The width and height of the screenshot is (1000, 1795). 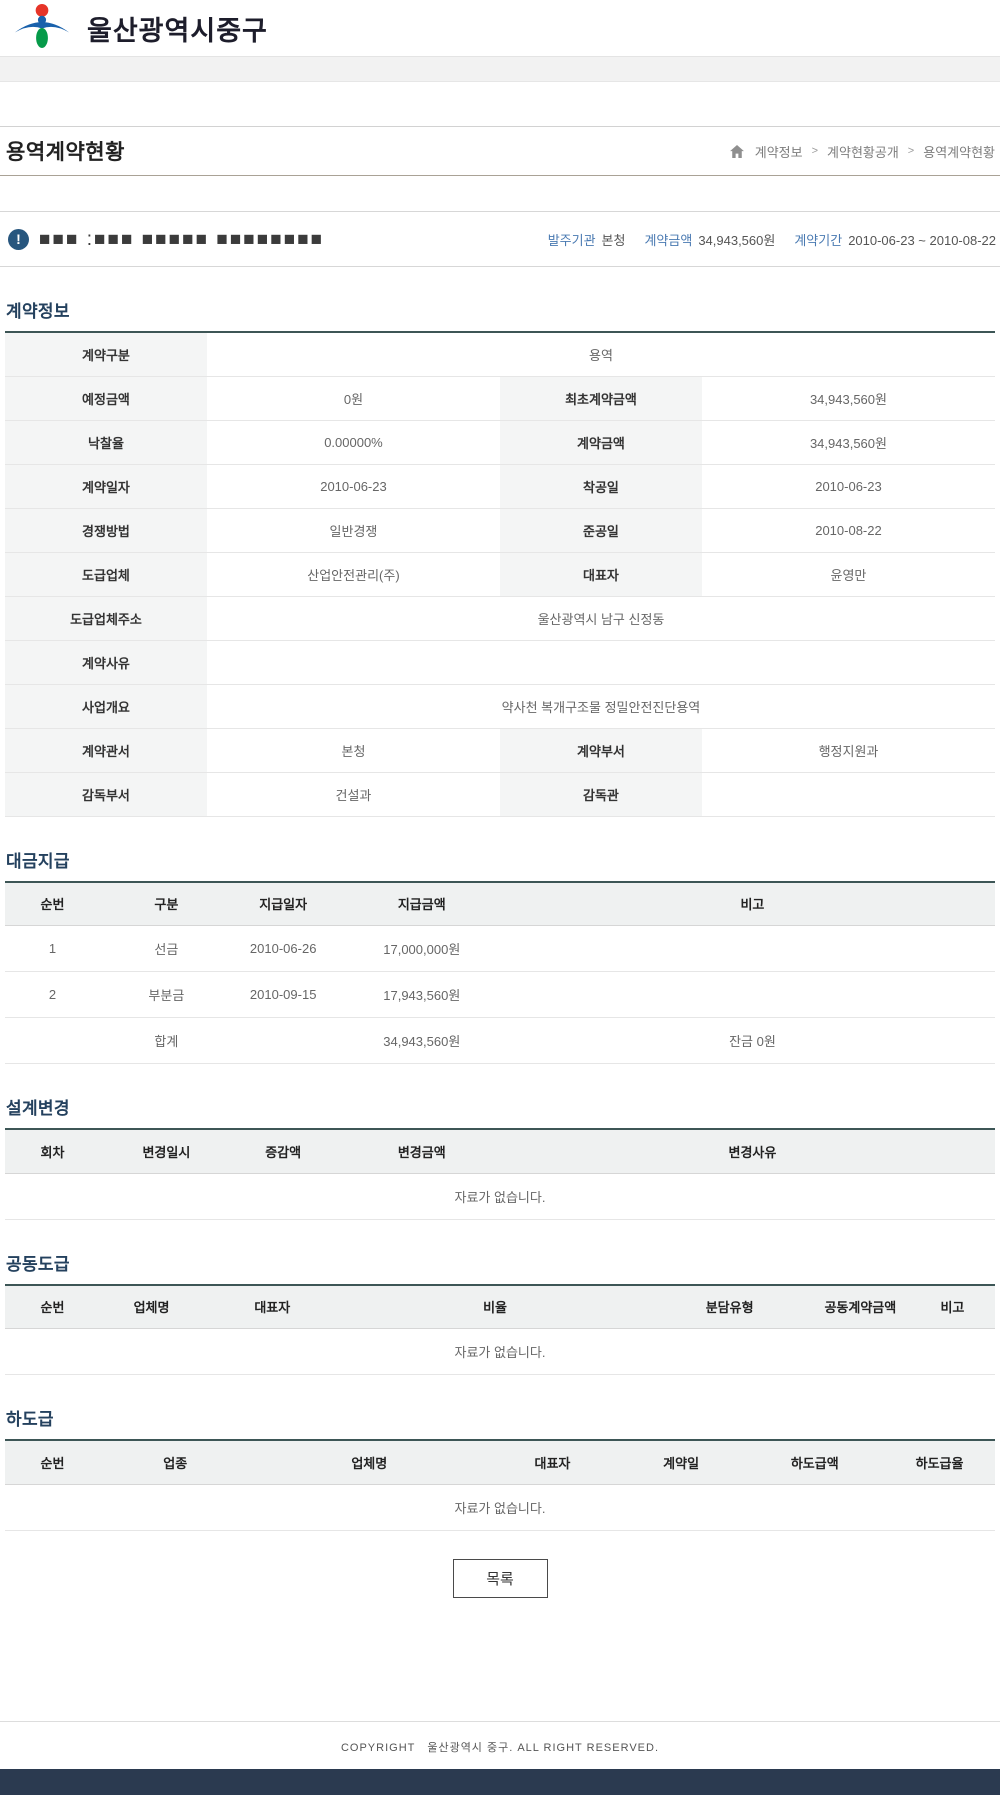 I want to click on table-cell: 2, so click(x=53, y=994).